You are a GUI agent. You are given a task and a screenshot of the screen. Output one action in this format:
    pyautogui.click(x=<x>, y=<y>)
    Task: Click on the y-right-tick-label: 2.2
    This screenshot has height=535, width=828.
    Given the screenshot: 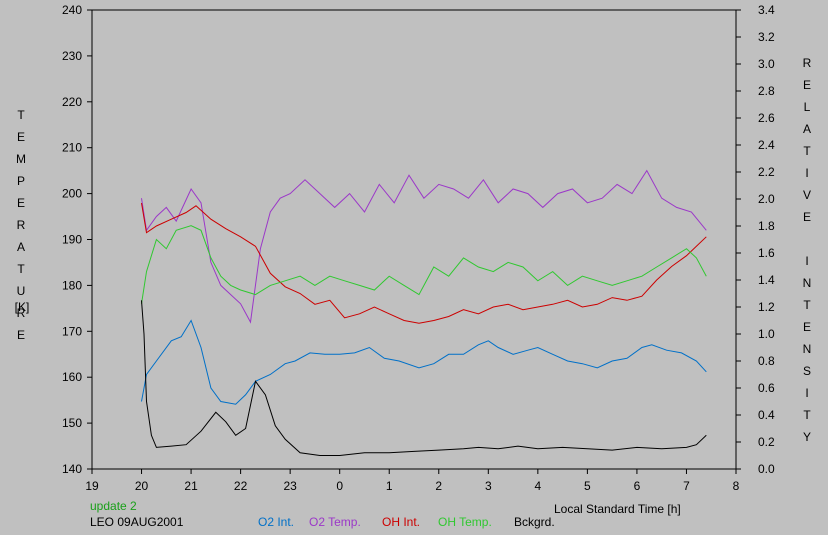 What is the action you would take?
    pyautogui.click(x=766, y=172)
    